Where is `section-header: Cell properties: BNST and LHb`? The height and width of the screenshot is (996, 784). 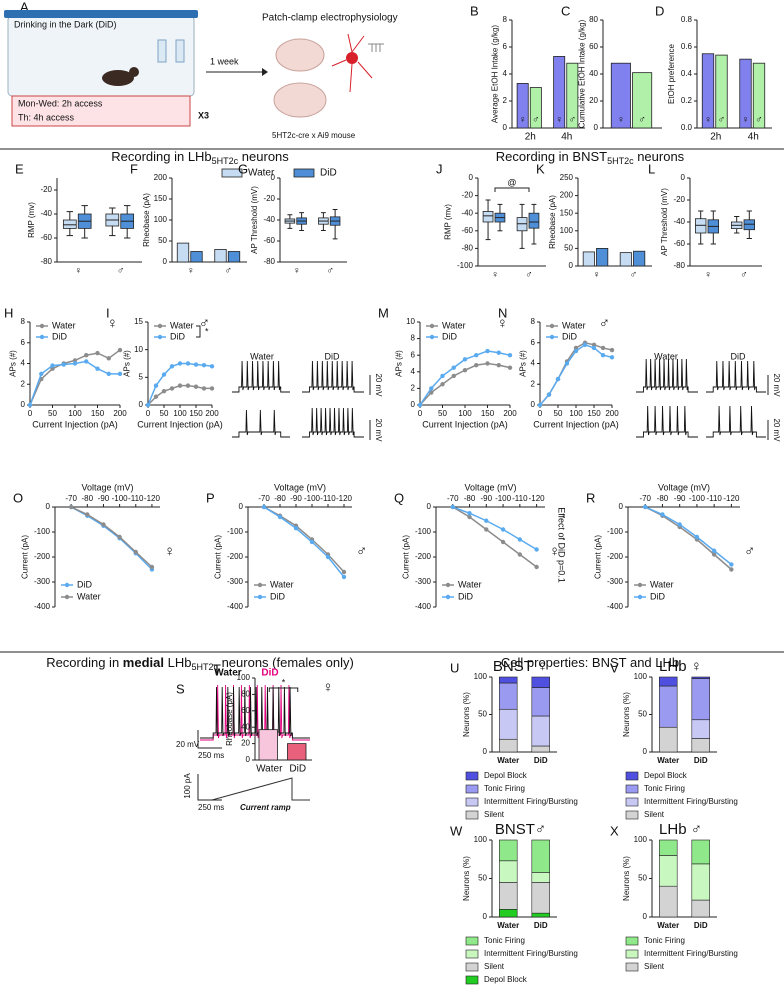 section-header: Cell properties: BNST and LHb is located at coordinates (590, 662).